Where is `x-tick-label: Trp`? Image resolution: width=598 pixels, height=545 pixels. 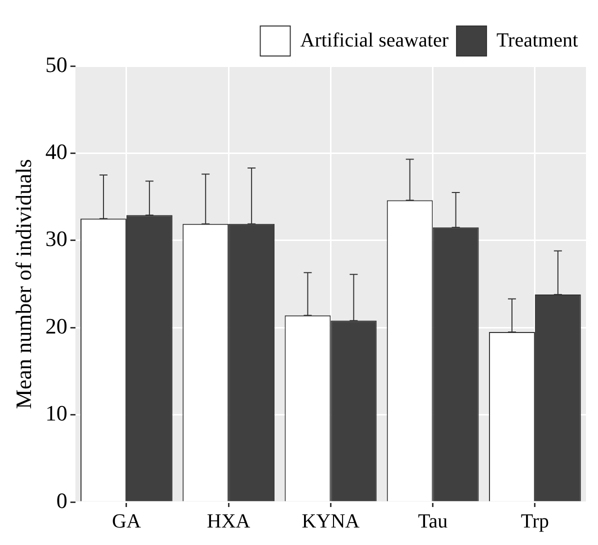 x-tick-label: Trp is located at coordinates (535, 521).